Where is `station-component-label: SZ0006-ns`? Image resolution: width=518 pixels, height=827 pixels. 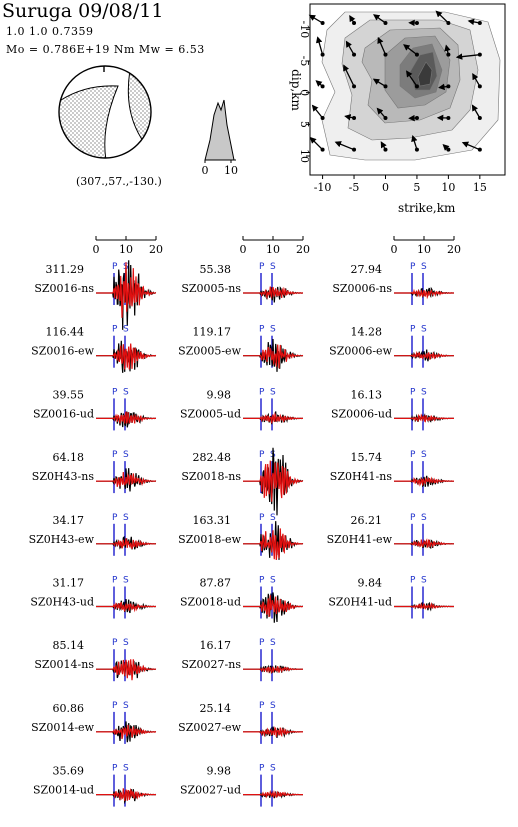
station-component-label: SZ0006-ns is located at coordinates (362, 288).